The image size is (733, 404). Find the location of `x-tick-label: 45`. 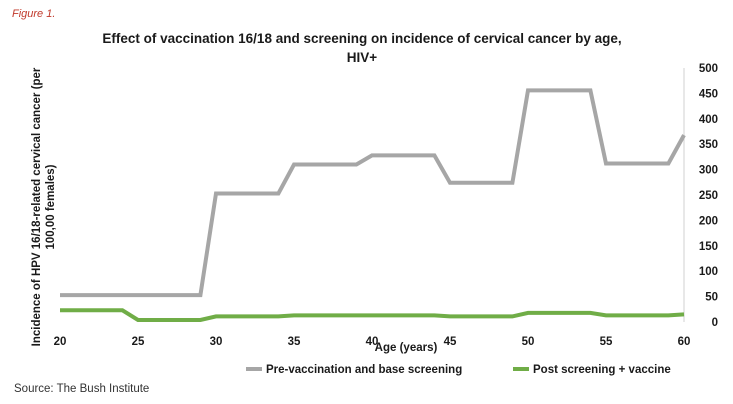

x-tick-label: 45 is located at coordinates (450, 342).